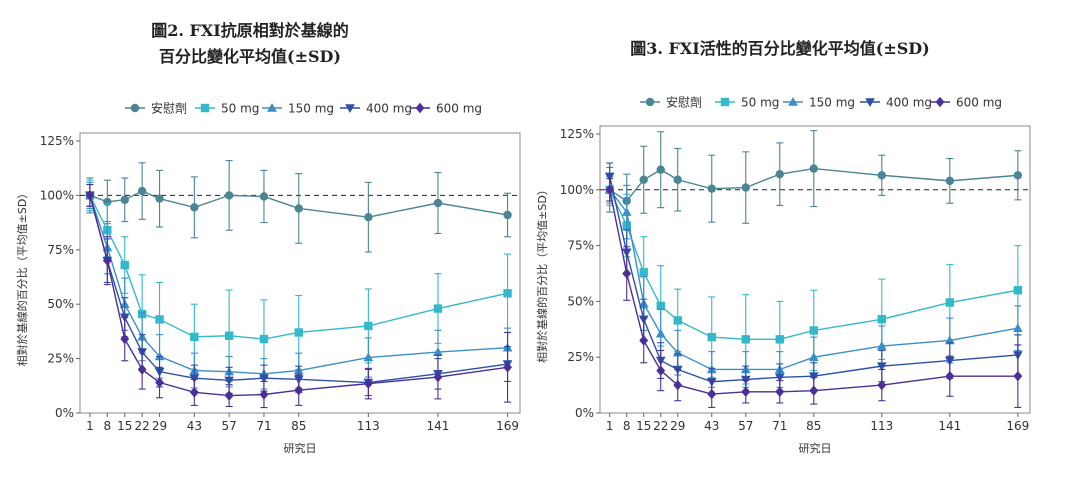  I want to click on x-tick-label: 29, so click(159, 426).